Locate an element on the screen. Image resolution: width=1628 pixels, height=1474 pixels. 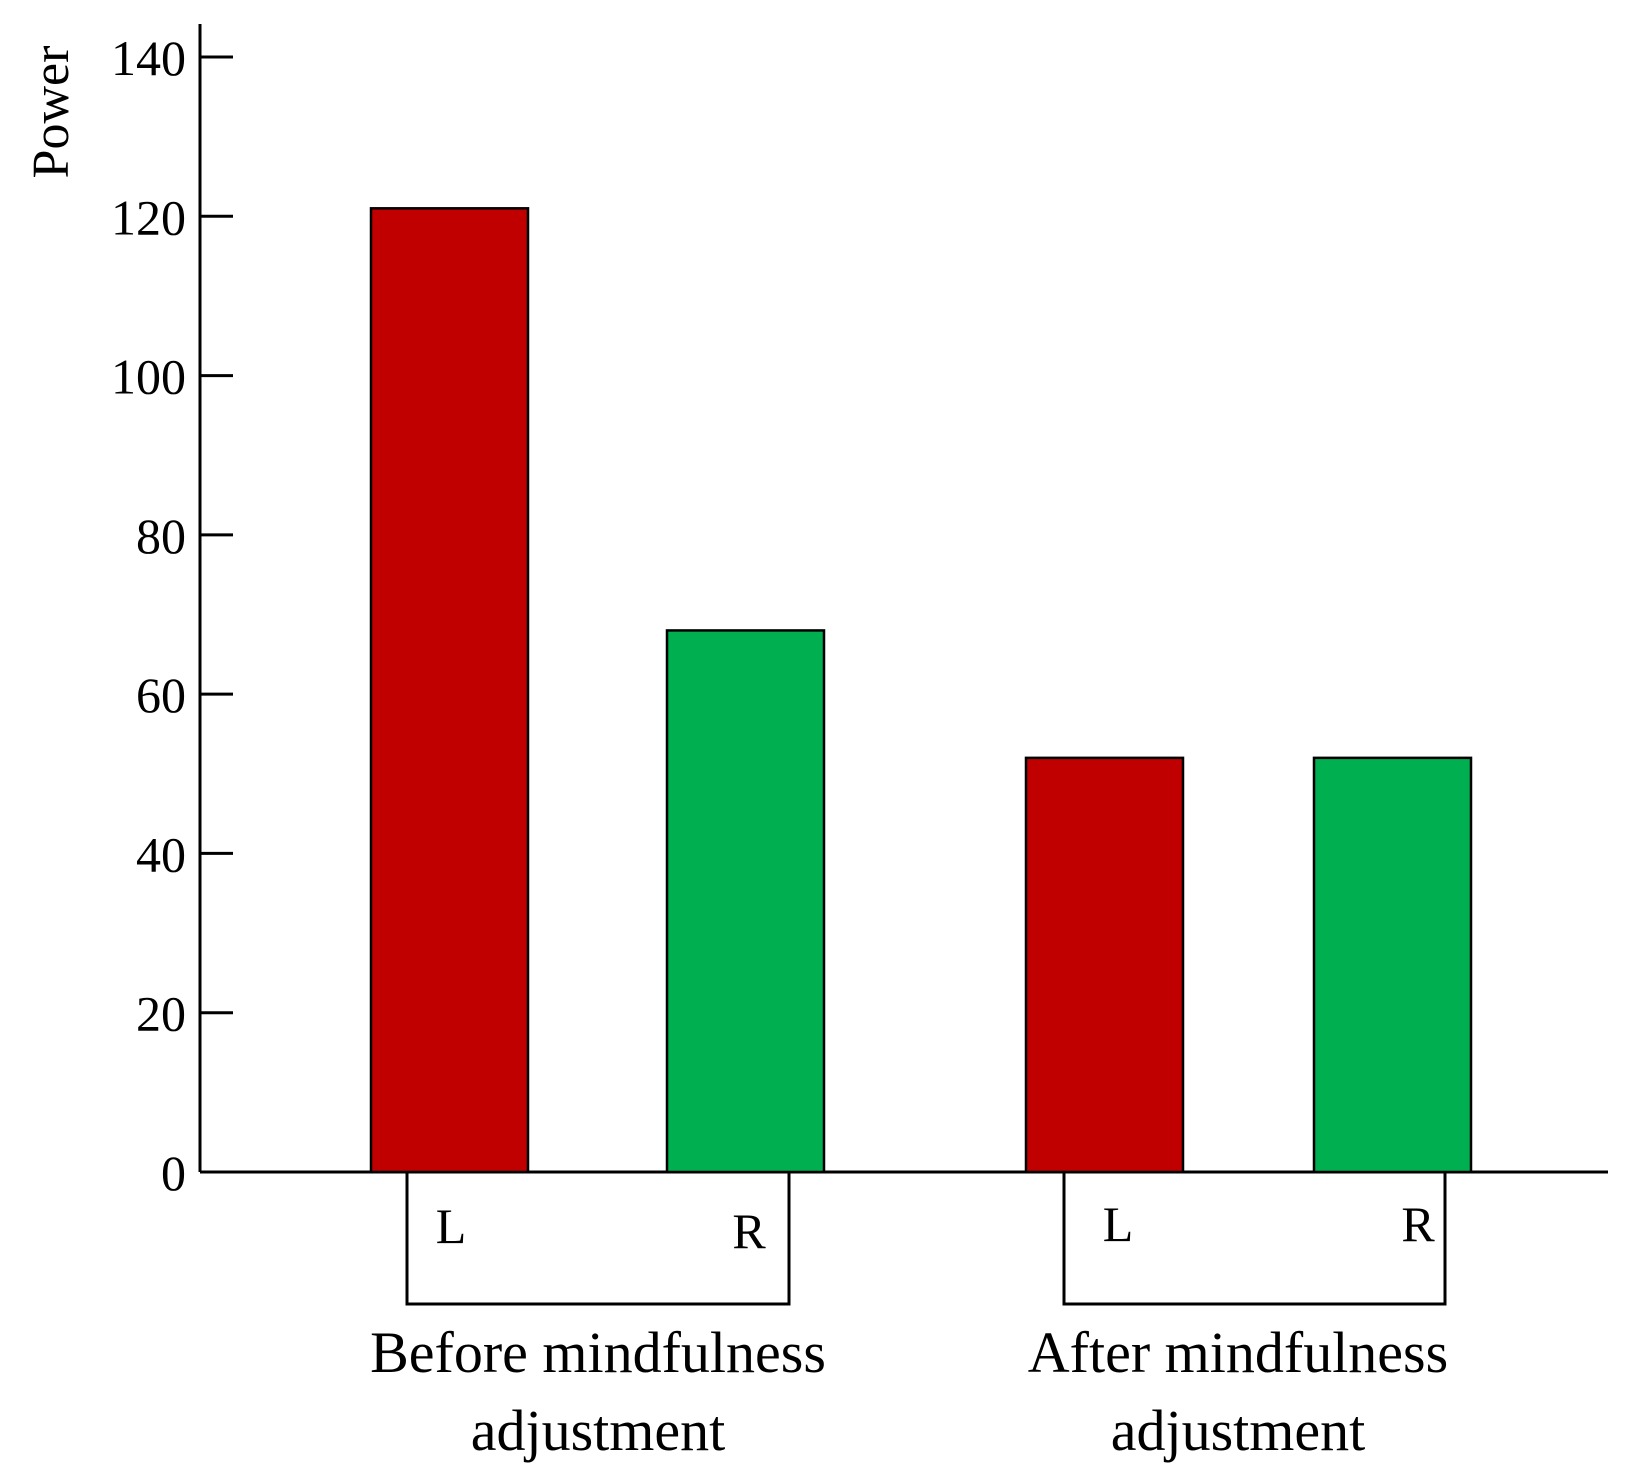
y-tick-label: 80 is located at coordinates (161, 536).